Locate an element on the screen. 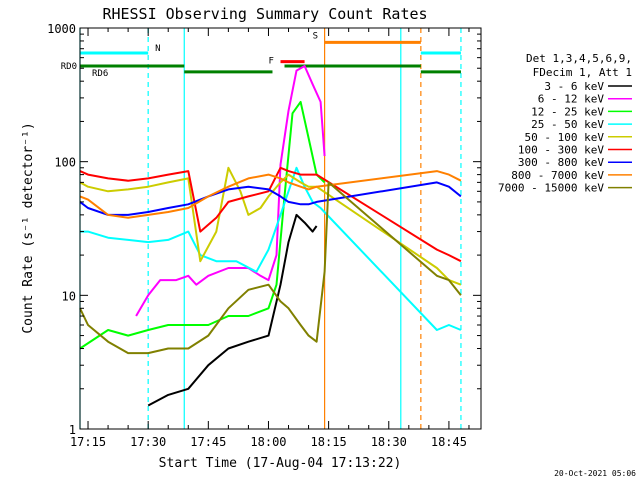 The image size is (640, 480). footer-date: 20-Oct-2021 05:06 is located at coordinates (595, 473).